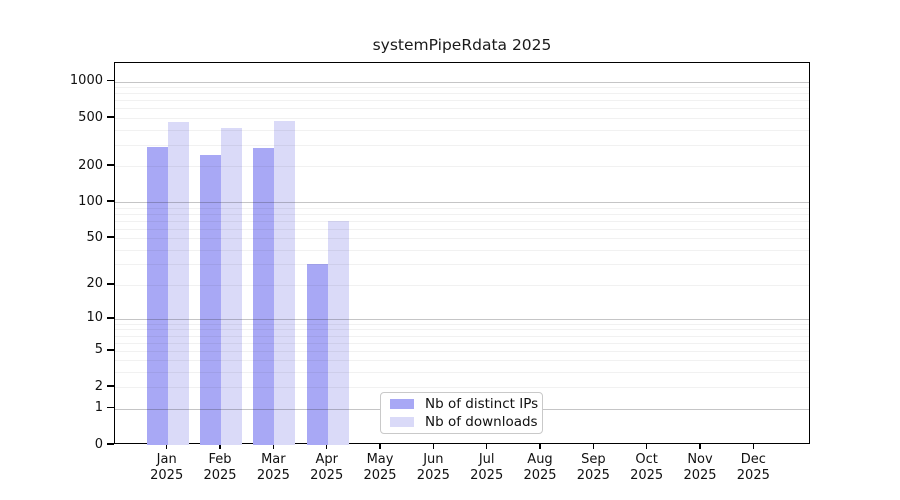  I want to click on legend: Nb of distinct IPs Nb of downloads, so click(461, 413).